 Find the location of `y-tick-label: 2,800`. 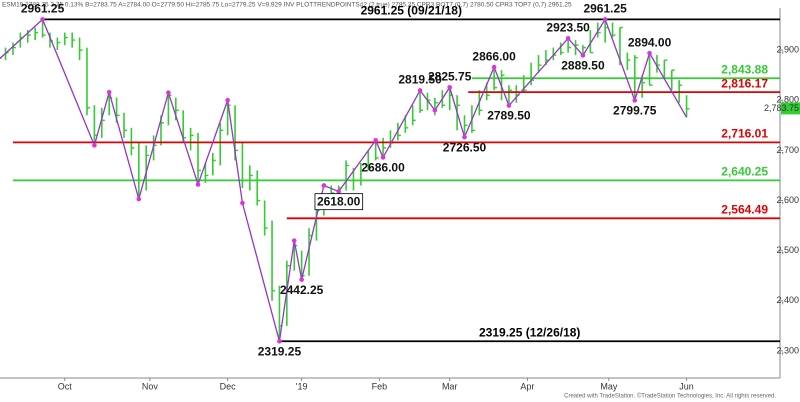

y-tick-label: 2,800 is located at coordinates (787, 100).